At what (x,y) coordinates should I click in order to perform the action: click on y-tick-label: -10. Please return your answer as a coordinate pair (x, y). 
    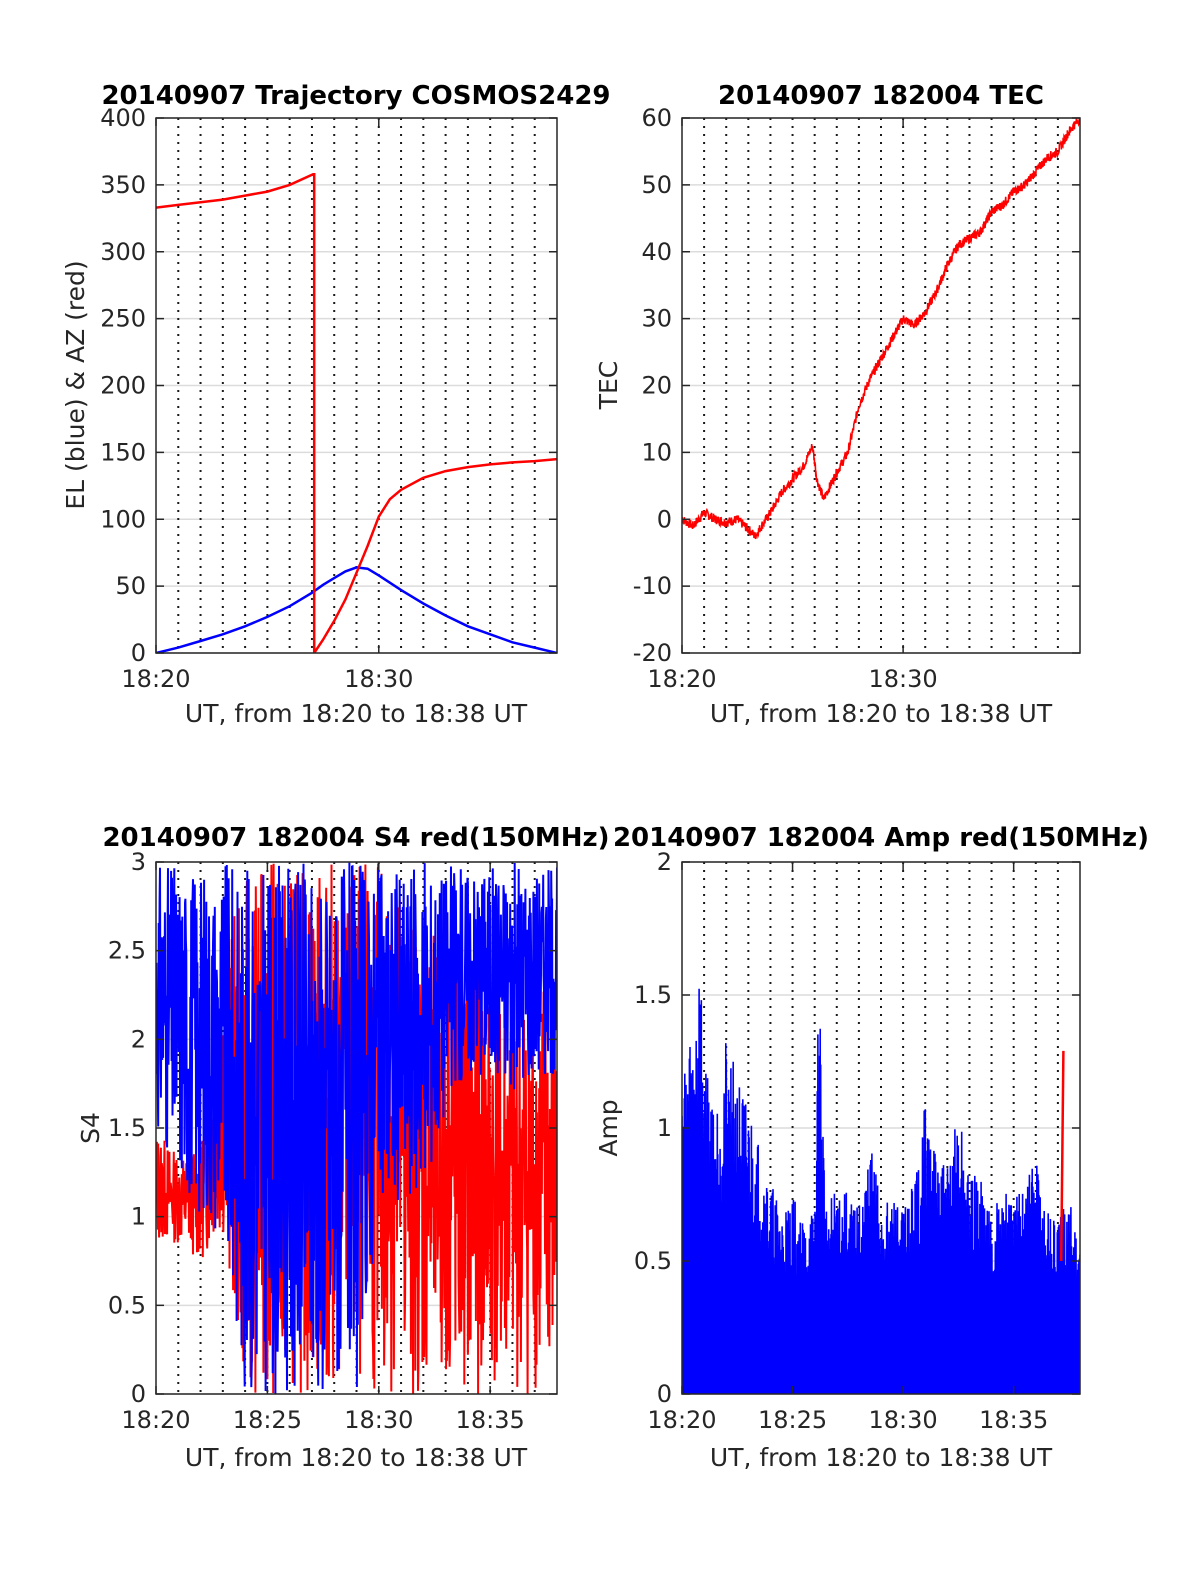
    Looking at the image, I should click on (652, 586).